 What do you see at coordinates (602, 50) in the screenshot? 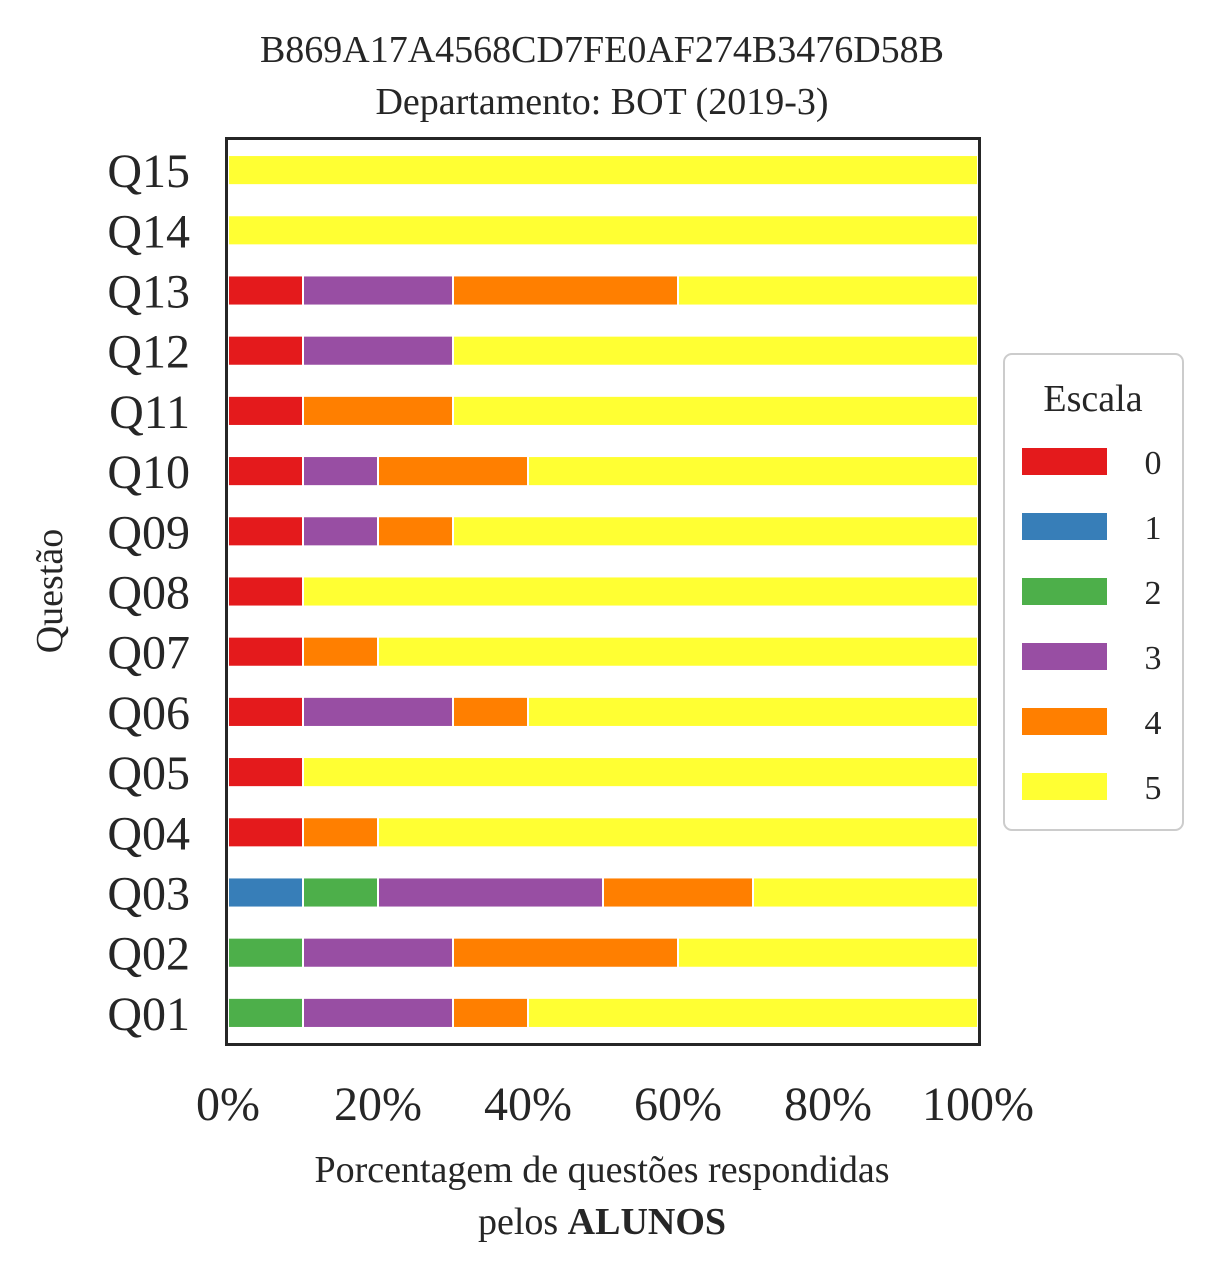
I see `chart-title: B869A17A4568CD7FE0AF274B3476D58B` at bounding box center [602, 50].